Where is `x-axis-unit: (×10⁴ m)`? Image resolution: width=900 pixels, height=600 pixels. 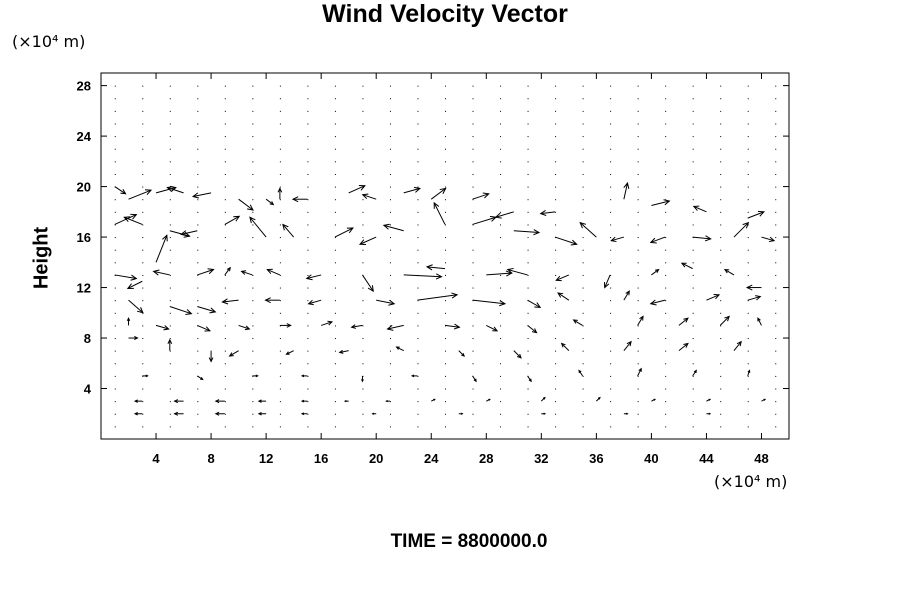
x-axis-unit: (×10⁴ m) is located at coordinates (751, 481).